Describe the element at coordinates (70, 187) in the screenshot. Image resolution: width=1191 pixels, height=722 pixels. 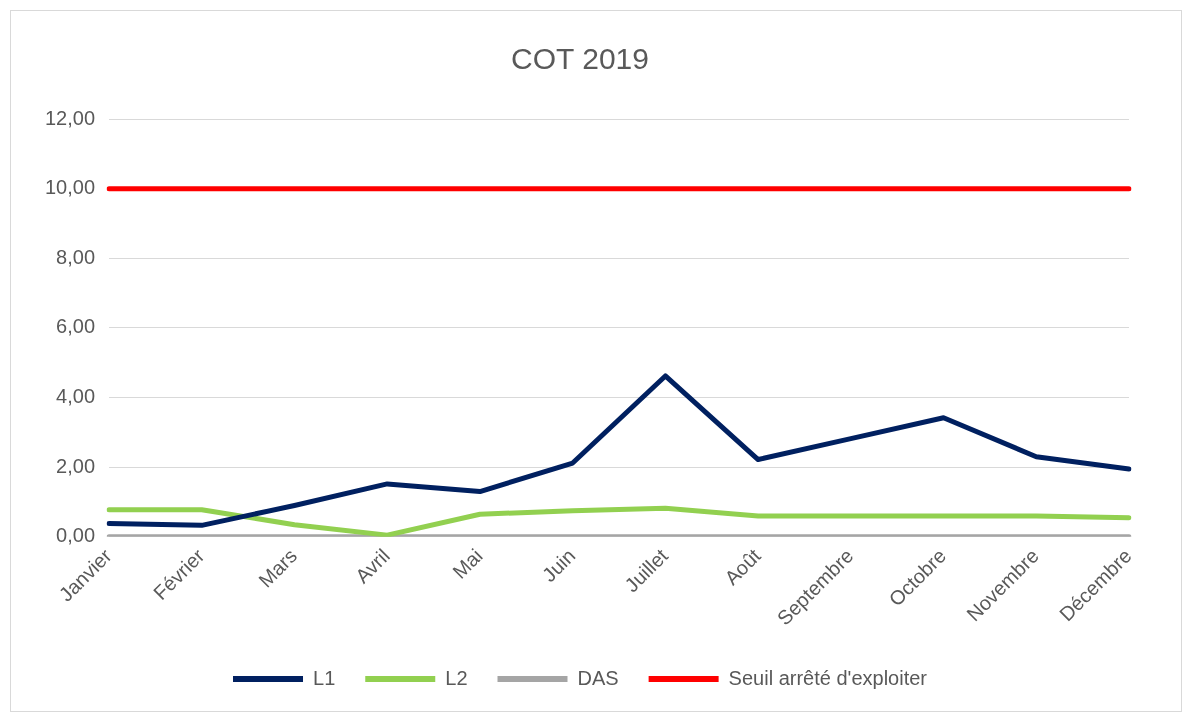
I see `y-tick-label: 10,00` at that location.